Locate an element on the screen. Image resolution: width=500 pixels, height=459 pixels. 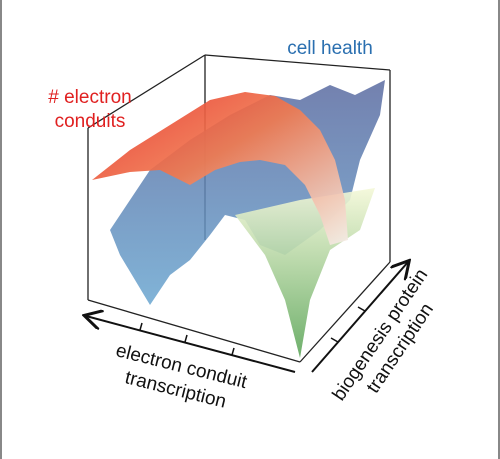
conduits-label: conduits is located at coordinates (90, 121).